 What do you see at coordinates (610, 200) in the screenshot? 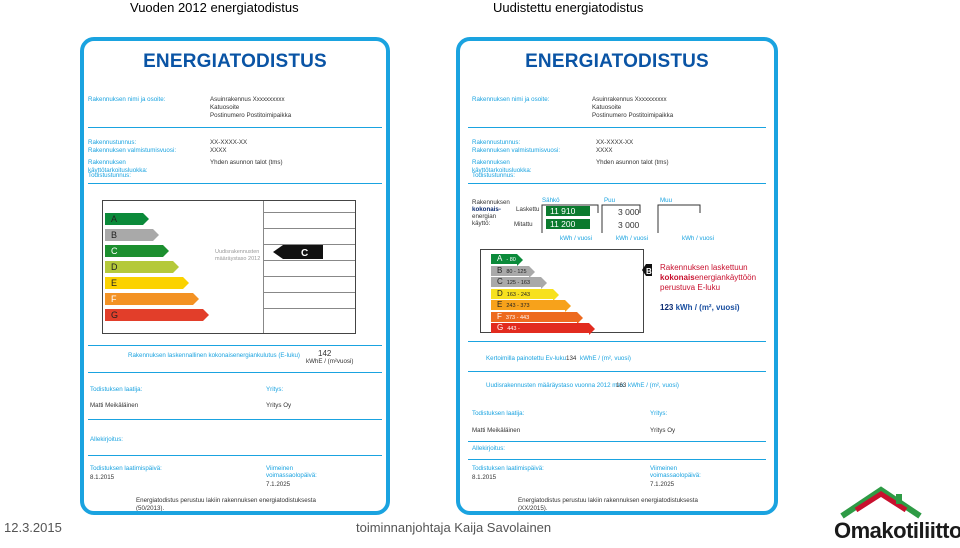
I see `right-col-puu: Puu` at bounding box center [610, 200].